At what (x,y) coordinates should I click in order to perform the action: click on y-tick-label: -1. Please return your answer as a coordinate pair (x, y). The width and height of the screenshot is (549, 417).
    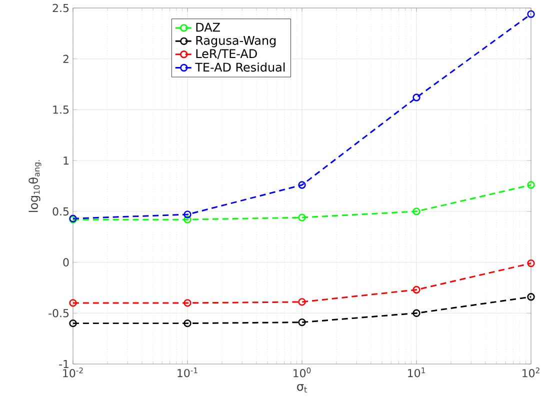
    Looking at the image, I should click on (63, 364).